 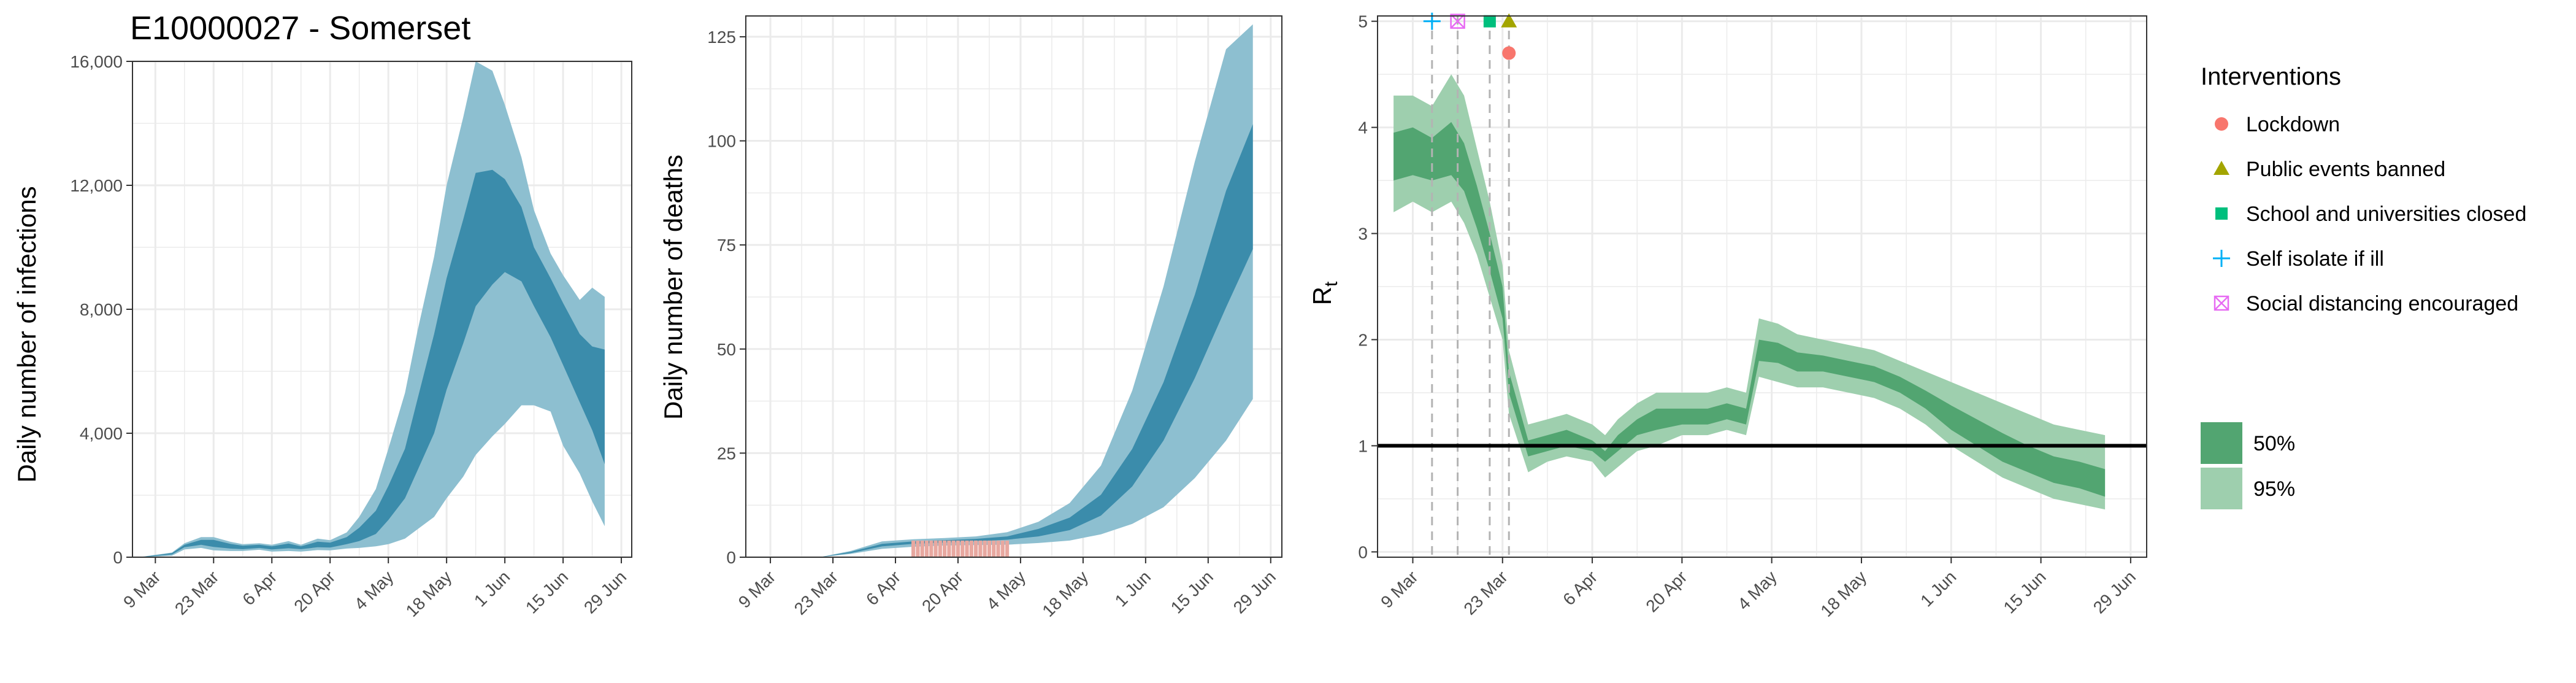 I want to click on y-tick-label: 8,000, so click(x=101, y=309).